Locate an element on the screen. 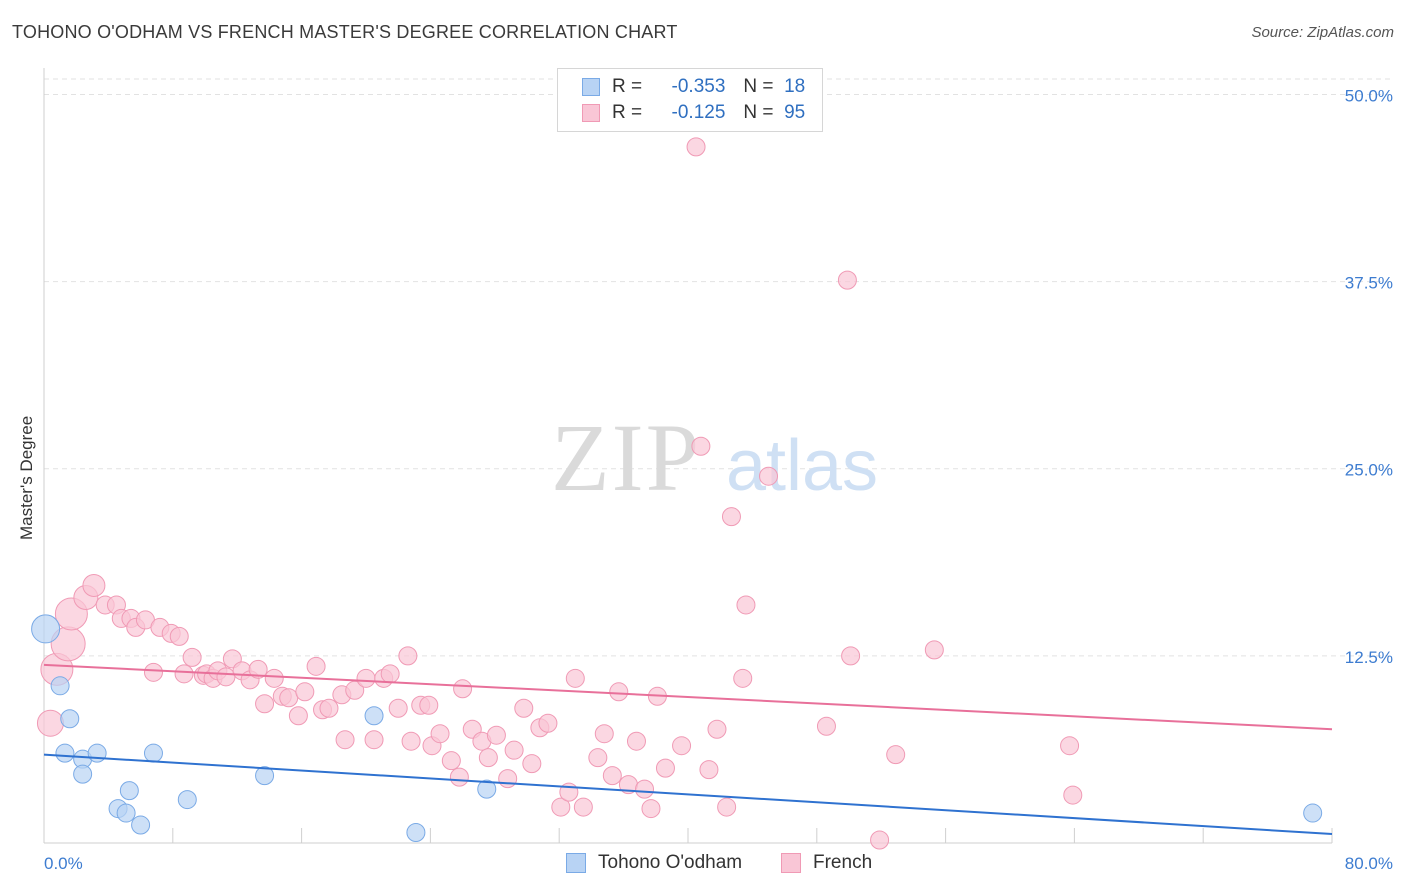 The height and width of the screenshot is (892, 1406). legend-row-french: R = -0.125 N = 95 is located at coordinates (693, 113).